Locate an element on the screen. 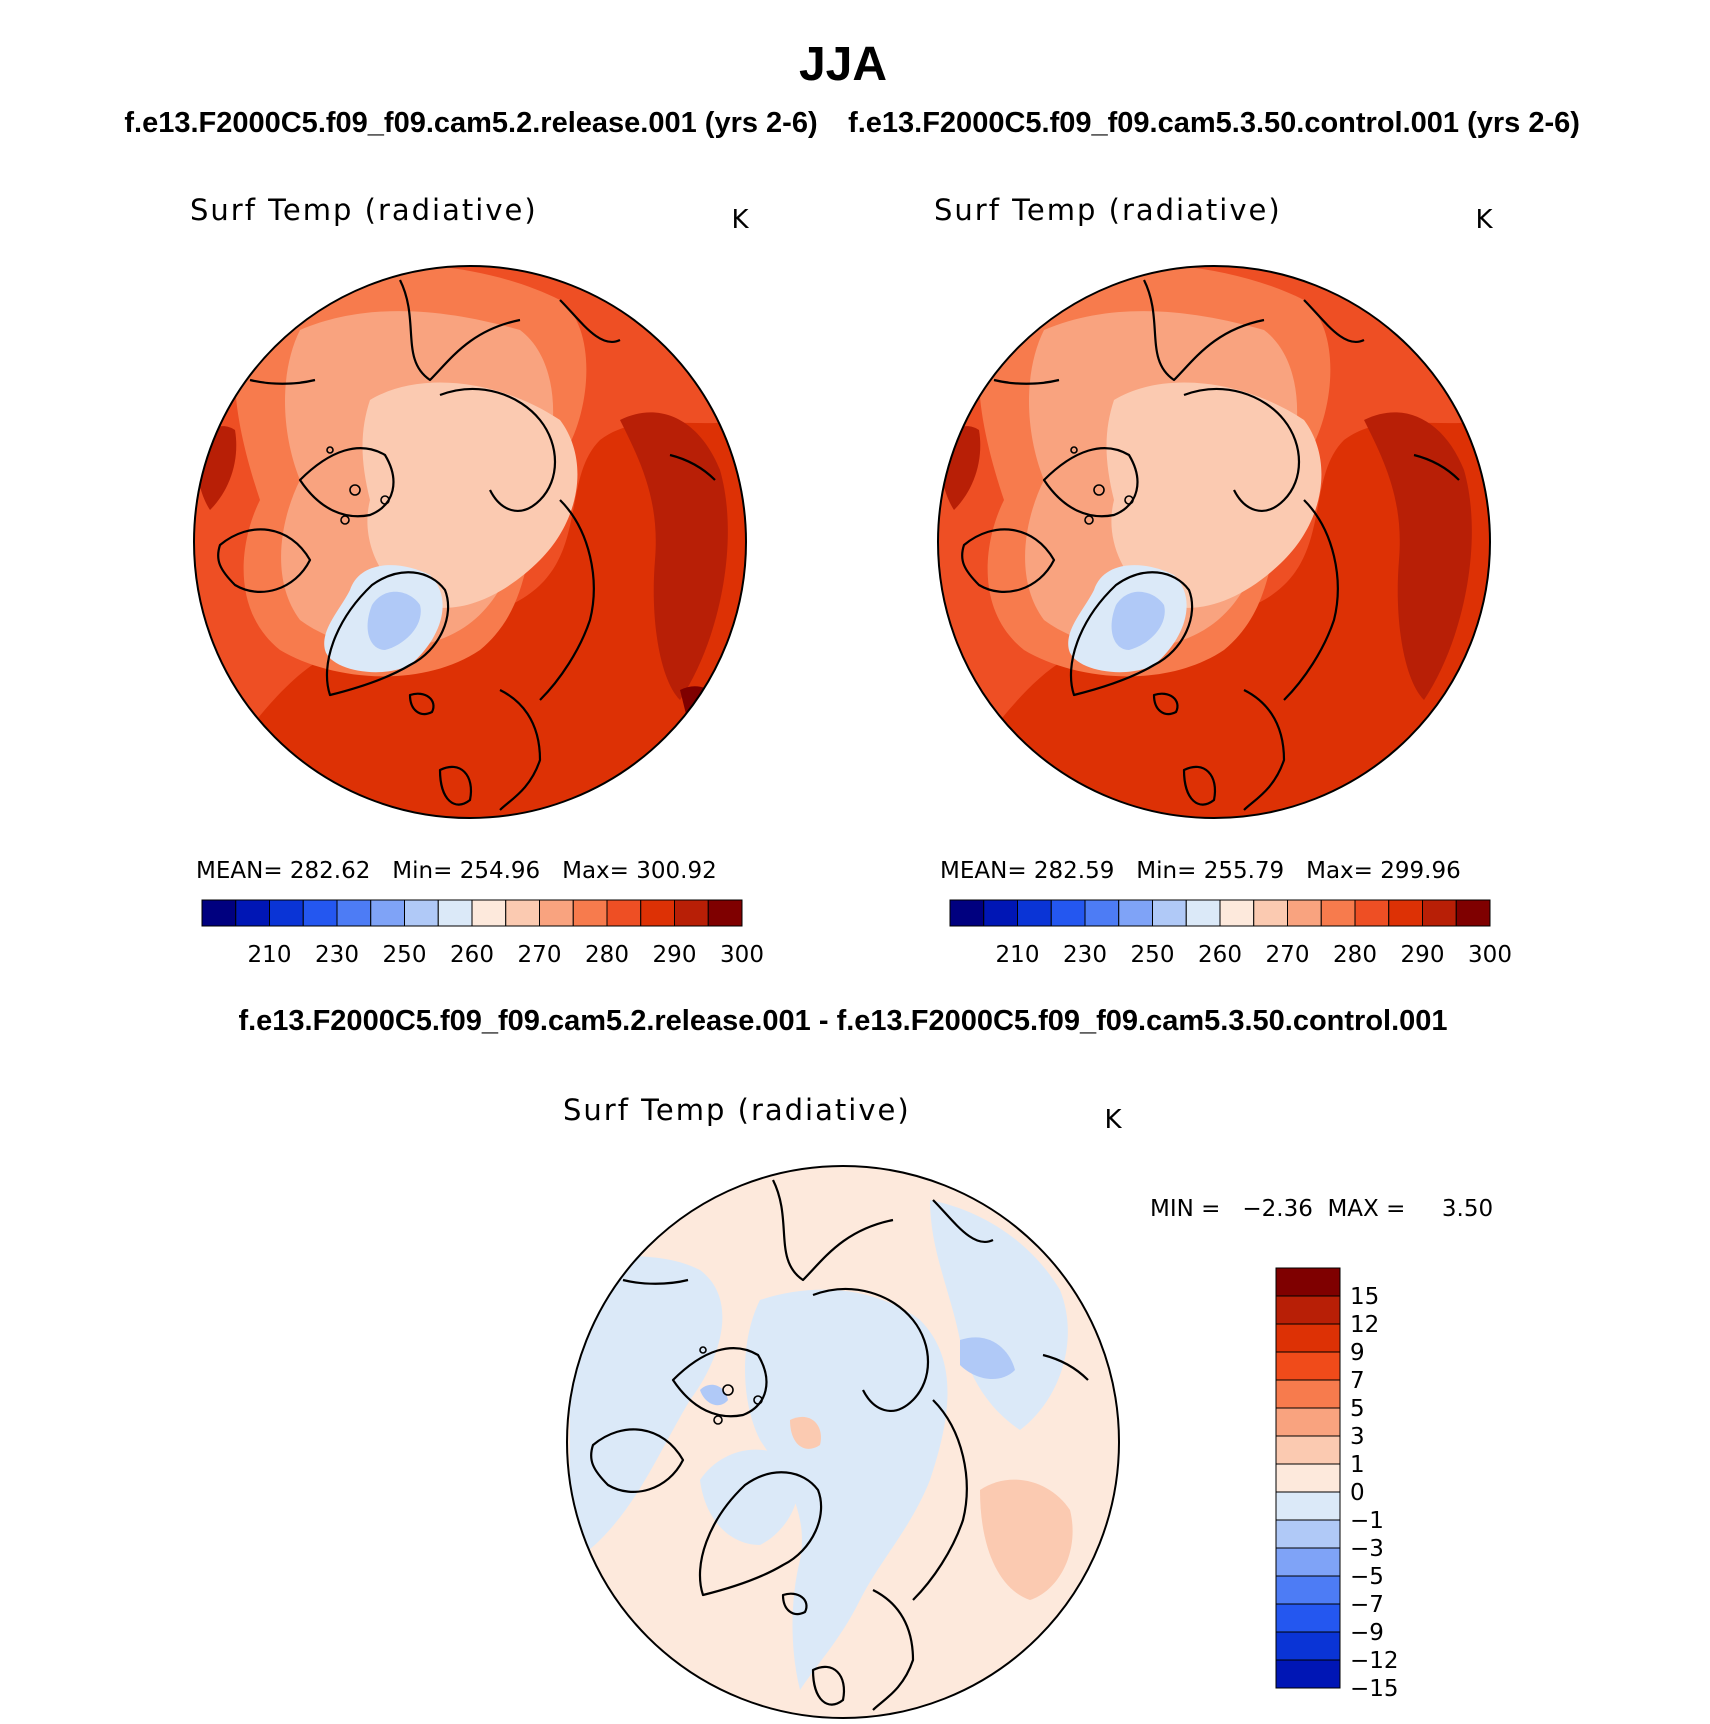 Image resolution: width=1710 pixels, height=1724 pixels. case2-variable-label: Surf Temp (radiative) is located at coordinates (1108, 210).